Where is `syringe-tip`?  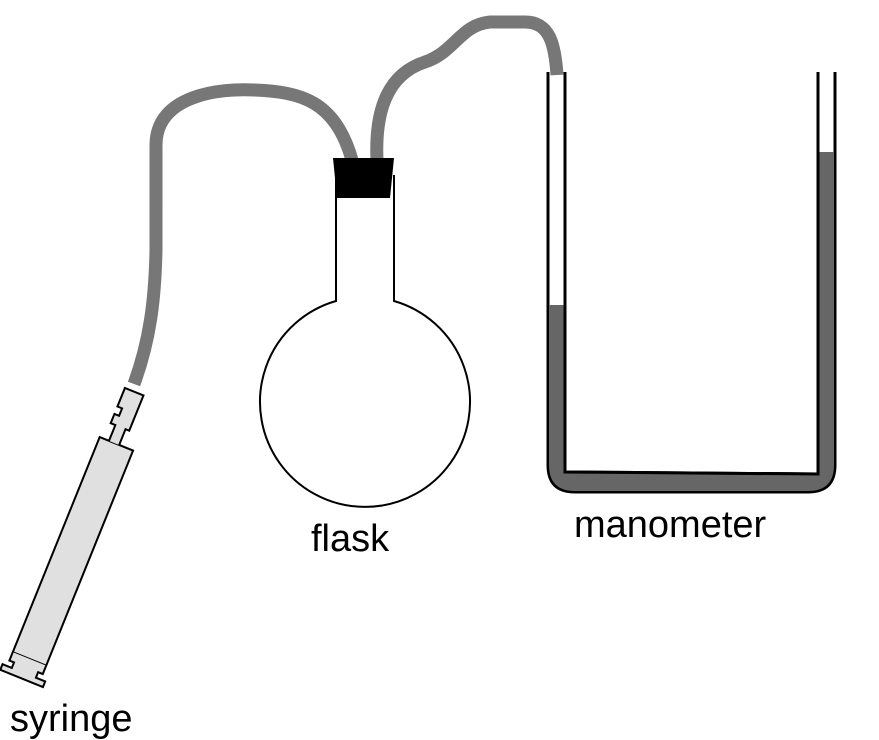
syringe-tip is located at coordinates (126, 416).